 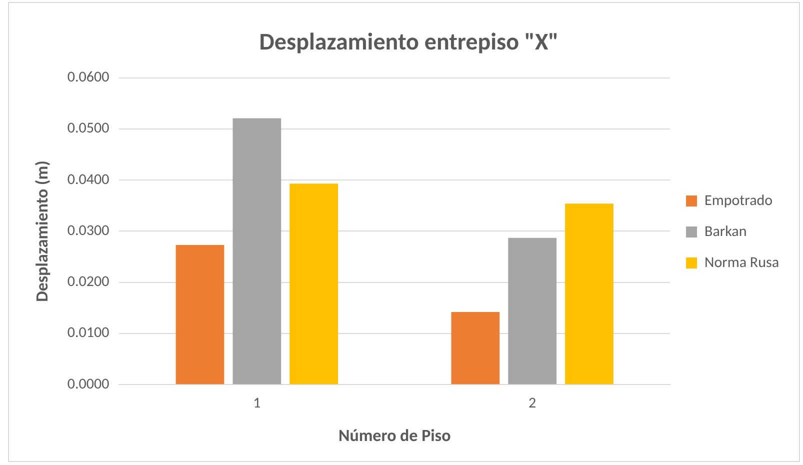 I want to click on y-tick-label: 0.0000, so click(x=88, y=384).